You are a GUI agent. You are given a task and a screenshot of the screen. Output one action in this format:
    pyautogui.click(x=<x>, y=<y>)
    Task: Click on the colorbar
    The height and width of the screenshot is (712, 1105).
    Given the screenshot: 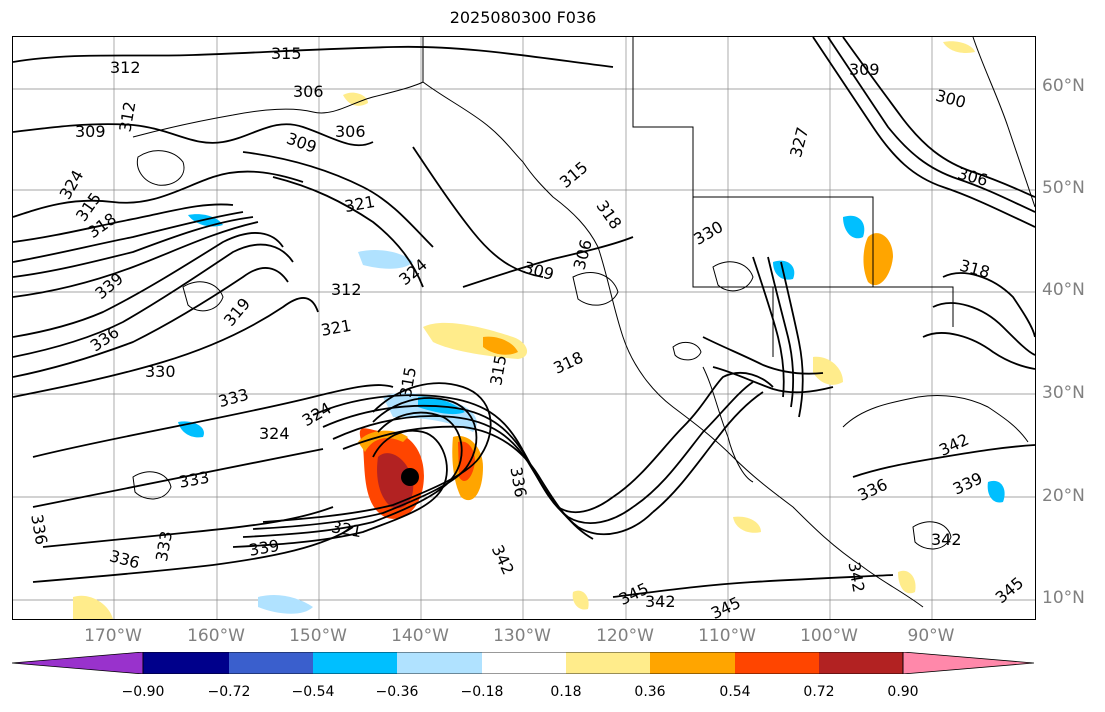 What is the action you would take?
    pyautogui.click(x=523, y=663)
    